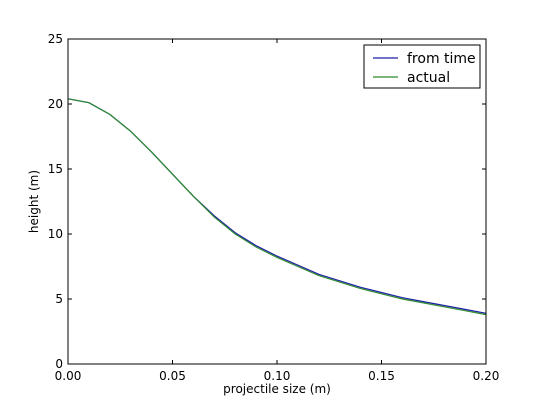  Describe the element at coordinates (441, 59) in the screenshot. I see `legend-label-1: from time` at that location.